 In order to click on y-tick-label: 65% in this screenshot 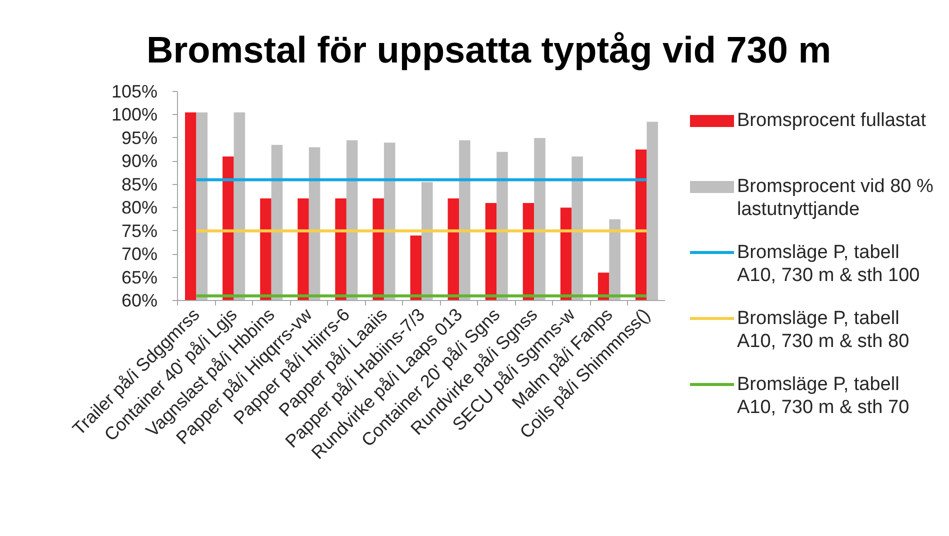, I will do `click(139, 277)`.